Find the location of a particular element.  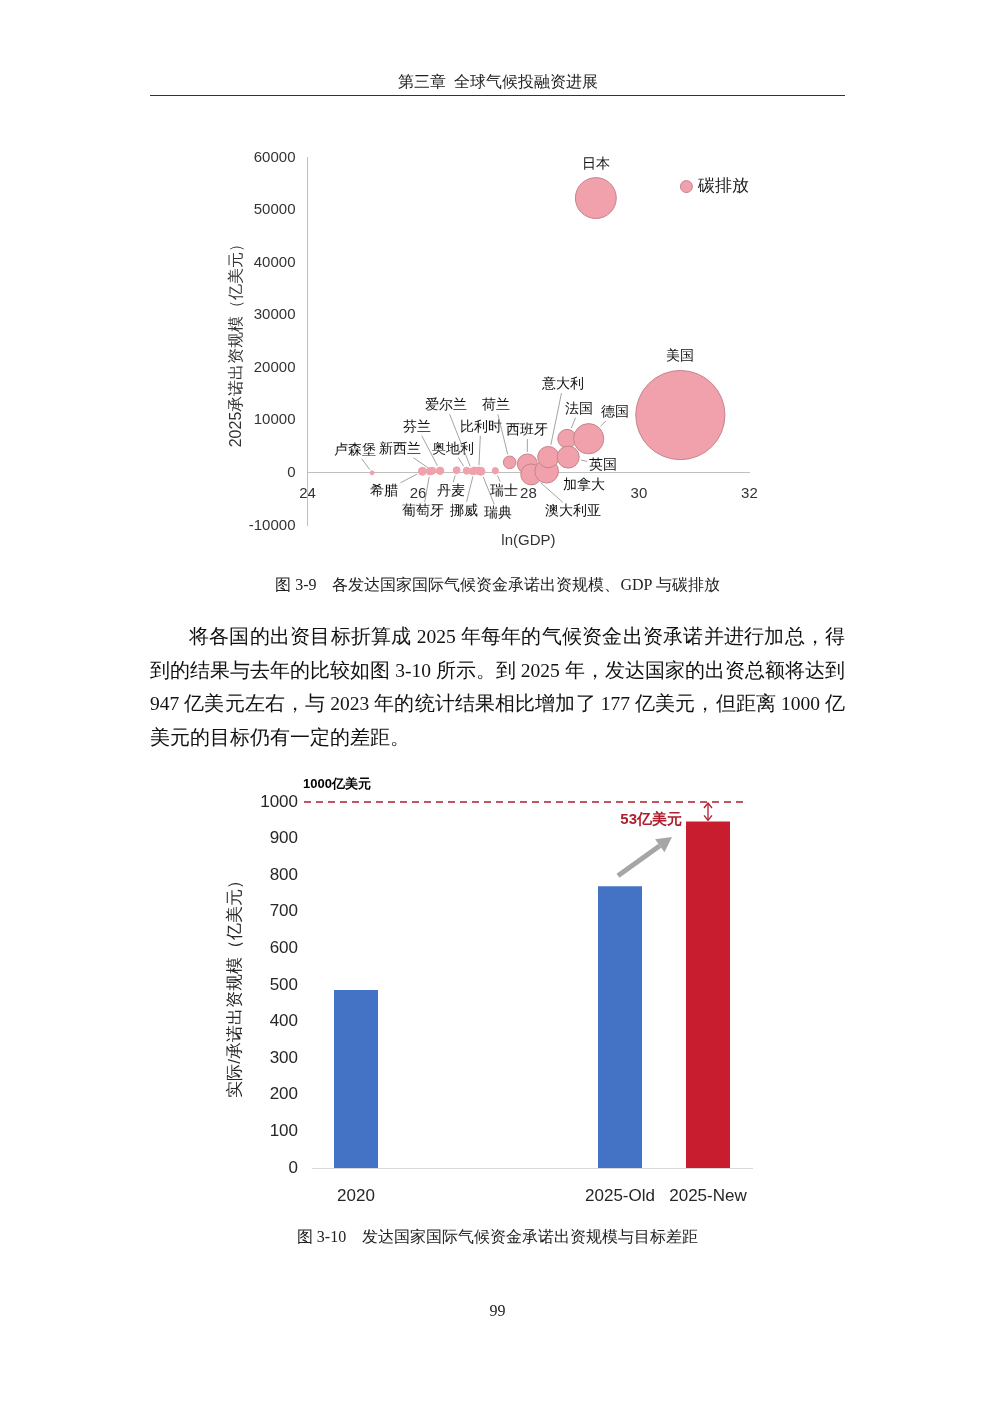

y-tick-label: 10000 is located at coordinates (274, 419).